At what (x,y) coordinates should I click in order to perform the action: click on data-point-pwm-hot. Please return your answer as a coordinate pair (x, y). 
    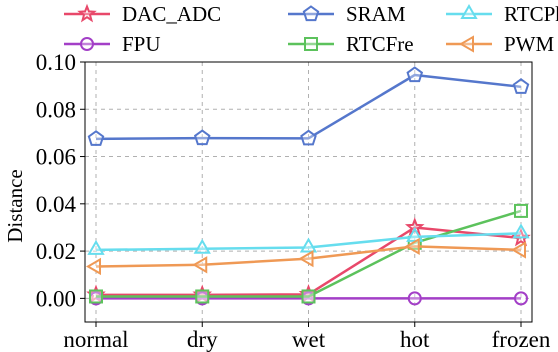
    Looking at the image, I should click on (412, 246).